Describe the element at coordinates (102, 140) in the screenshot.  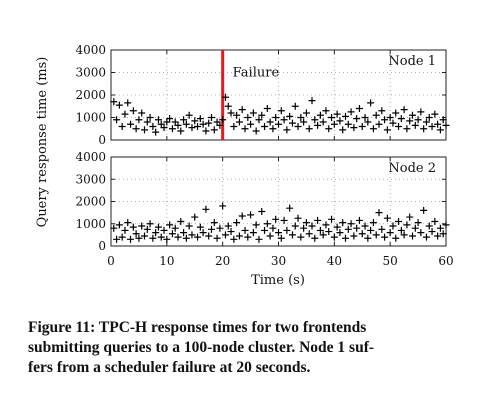
I see `y-tick-label: 0` at that location.